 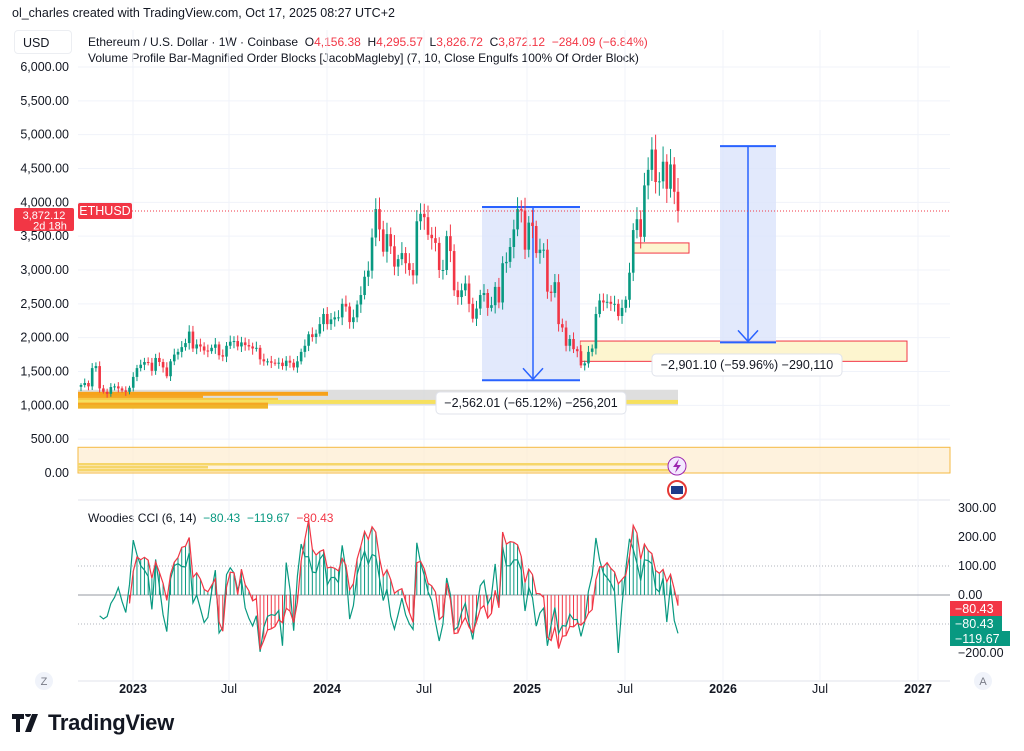 I want to click on high-label: H, so click(x=372, y=42).